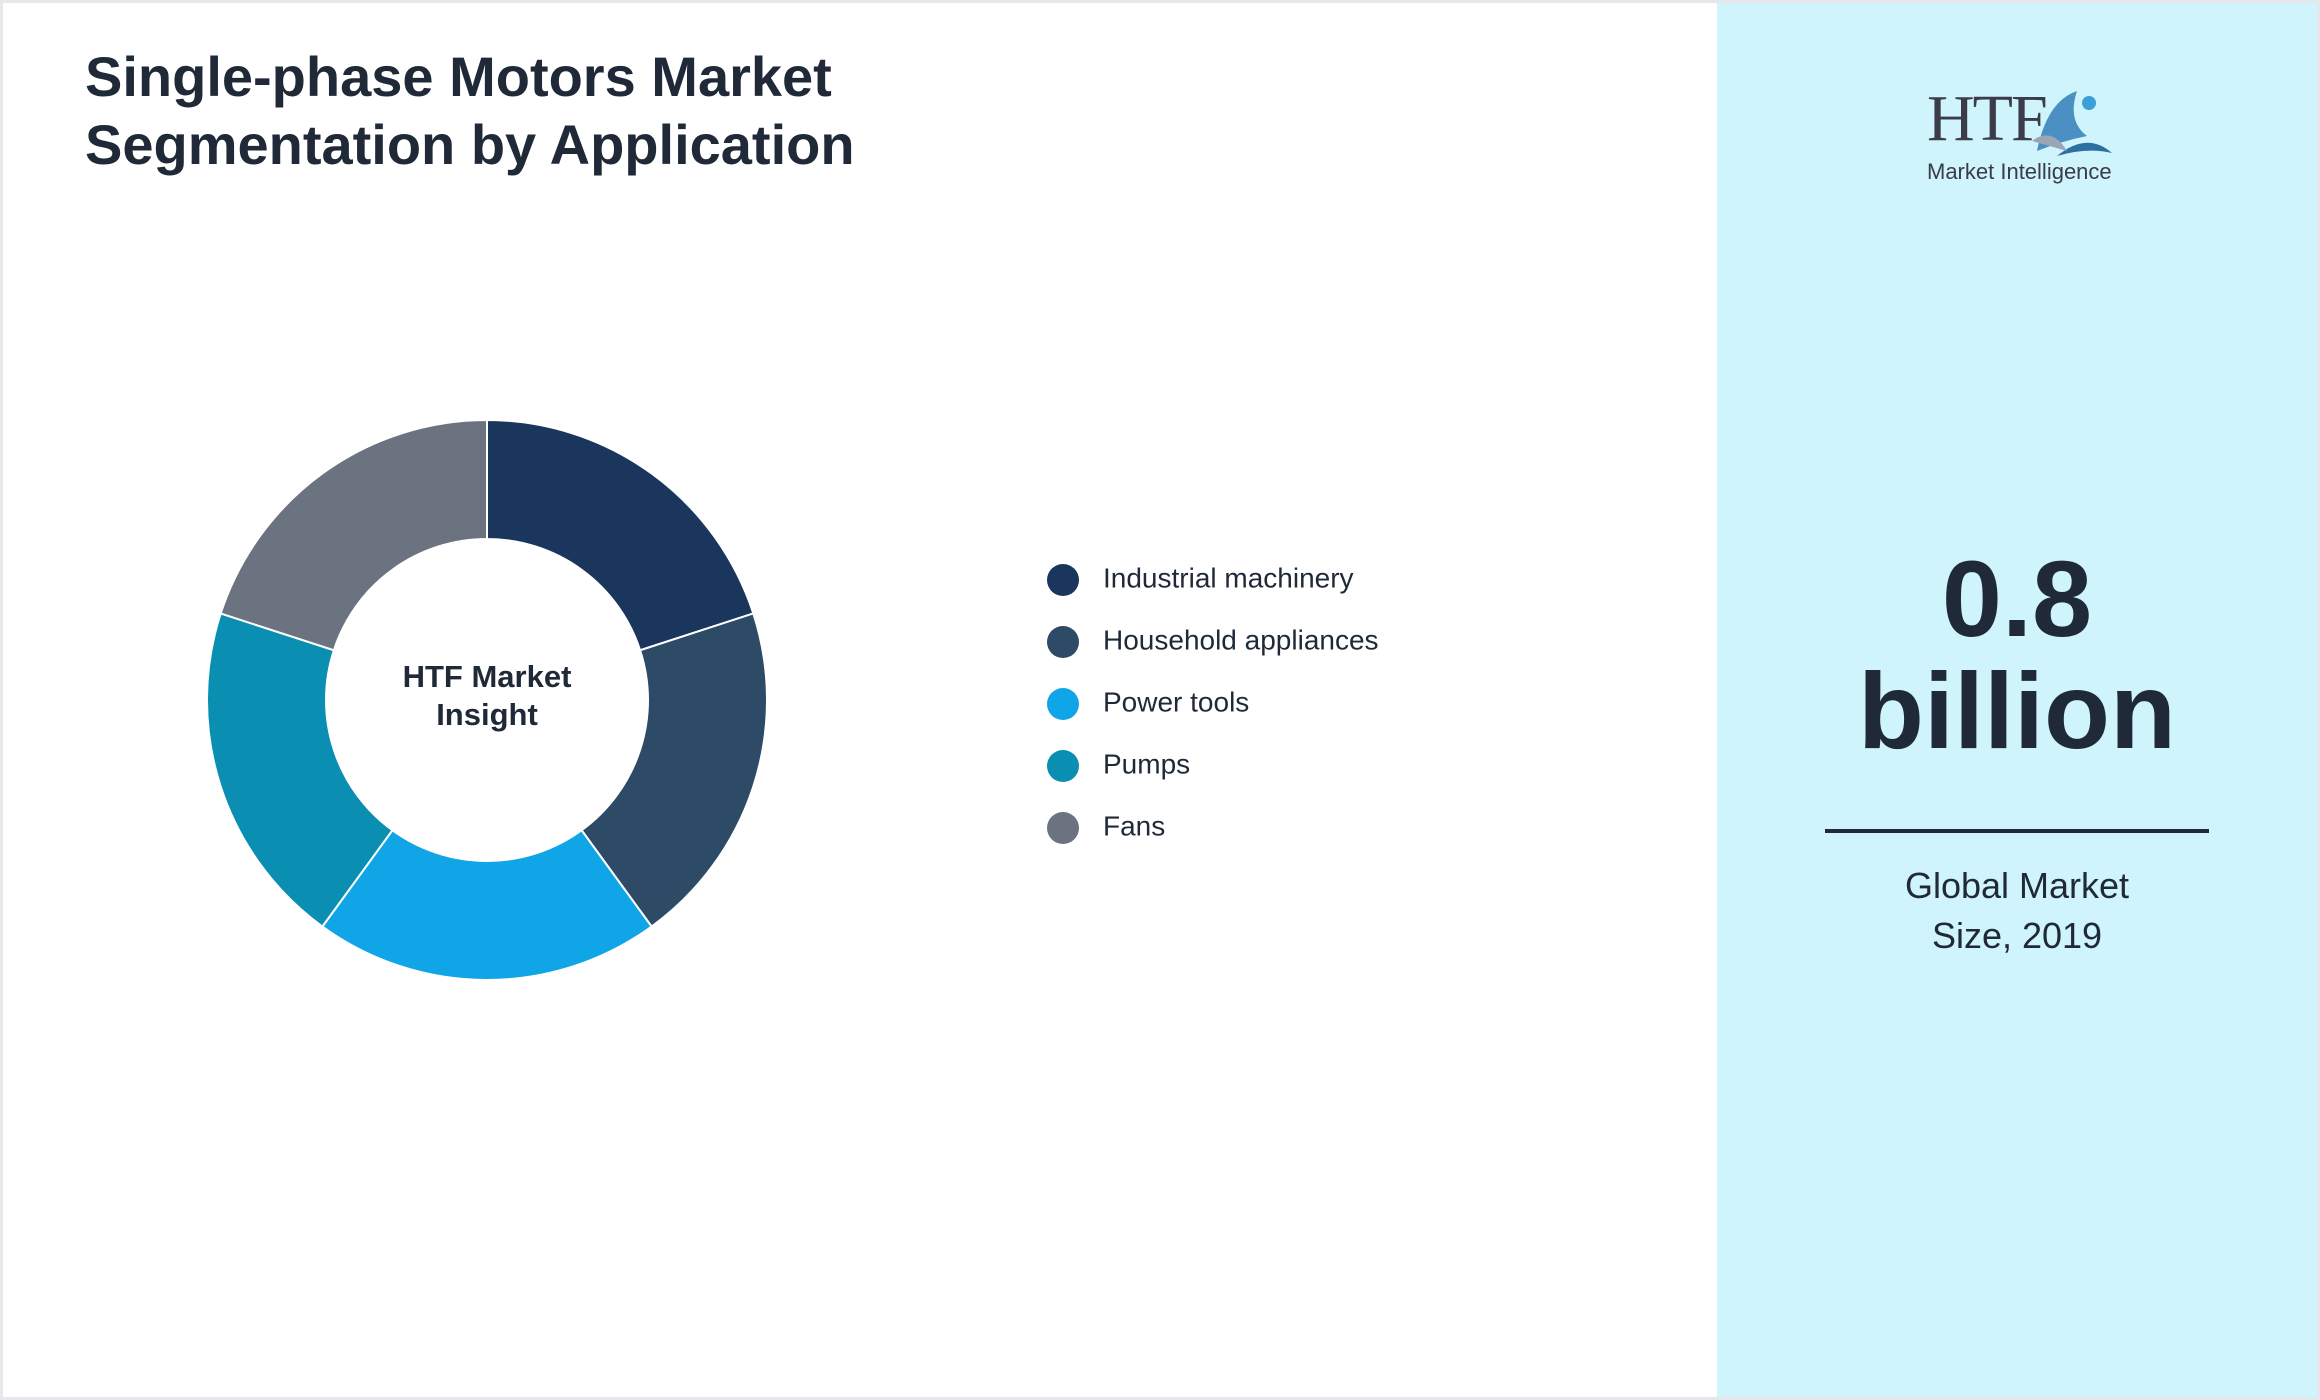 Image resolution: width=2320 pixels, height=1400 pixels. I want to click on center-label: HTF Market Insight, so click(487, 695).